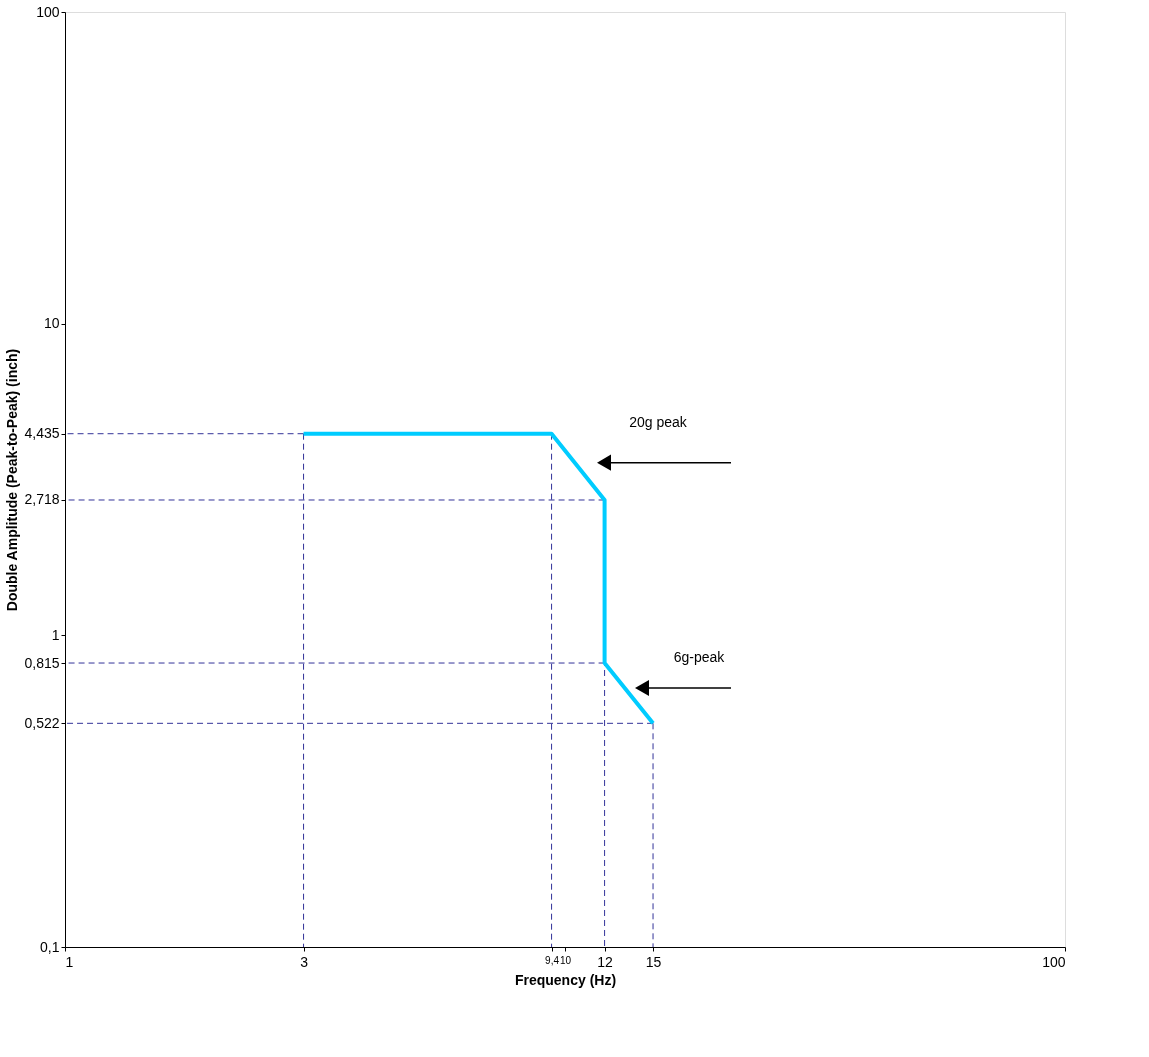 The image size is (1149, 1057). I want to click on x-tick-label: 12, so click(605, 961).